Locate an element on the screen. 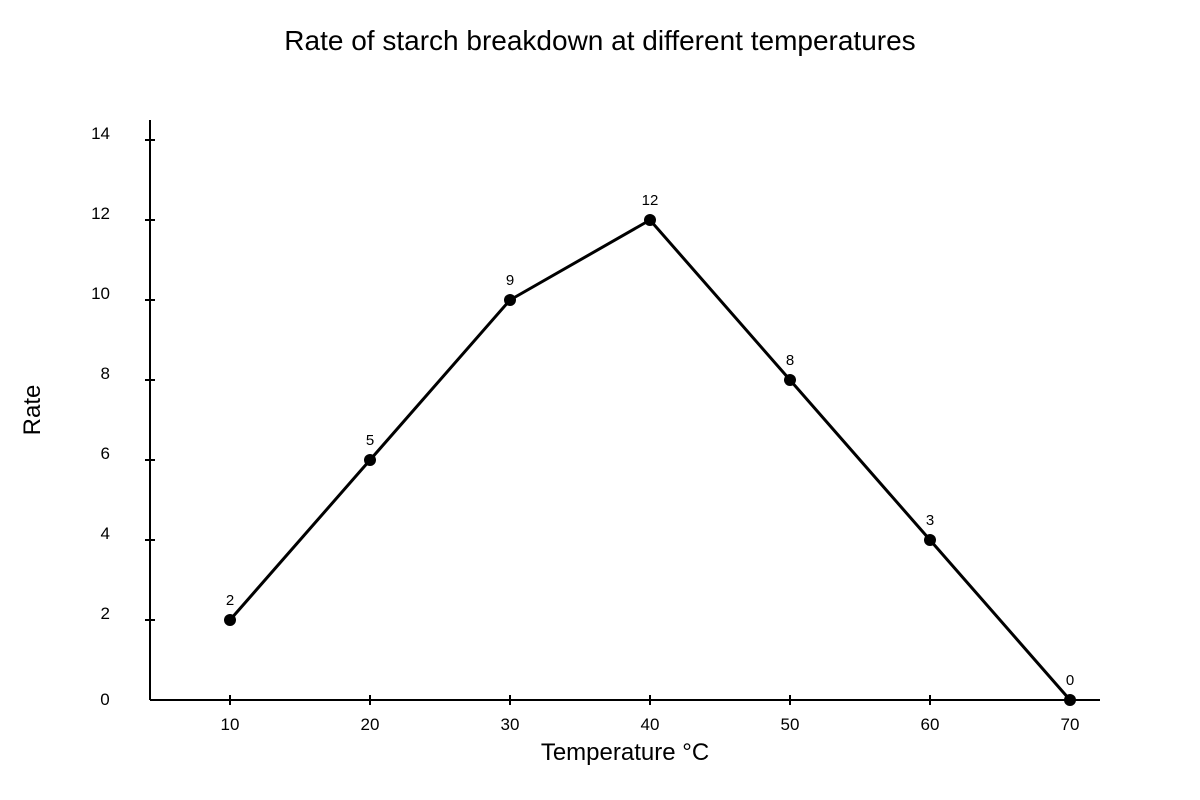 The width and height of the screenshot is (1200, 800). x-tick-label: 60 is located at coordinates (930, 724).